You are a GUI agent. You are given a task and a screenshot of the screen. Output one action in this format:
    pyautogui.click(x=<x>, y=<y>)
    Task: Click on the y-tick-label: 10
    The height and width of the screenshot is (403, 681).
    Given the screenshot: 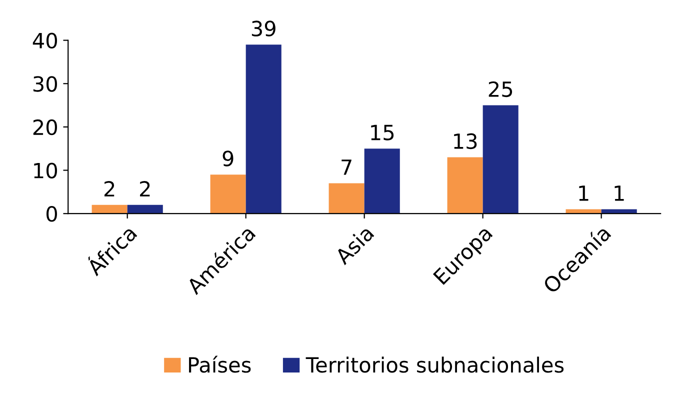 What is the action you would take?
    pyautogui.click(x=45, y=170)
    